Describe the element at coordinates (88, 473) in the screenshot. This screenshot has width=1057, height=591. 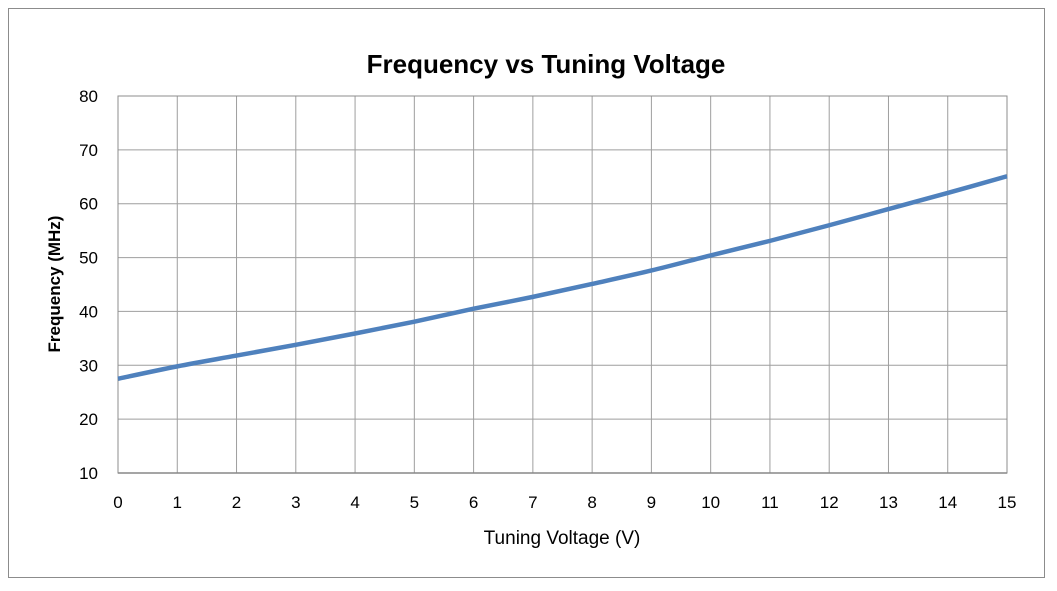
I see `y-tick-label: 10` at that location.